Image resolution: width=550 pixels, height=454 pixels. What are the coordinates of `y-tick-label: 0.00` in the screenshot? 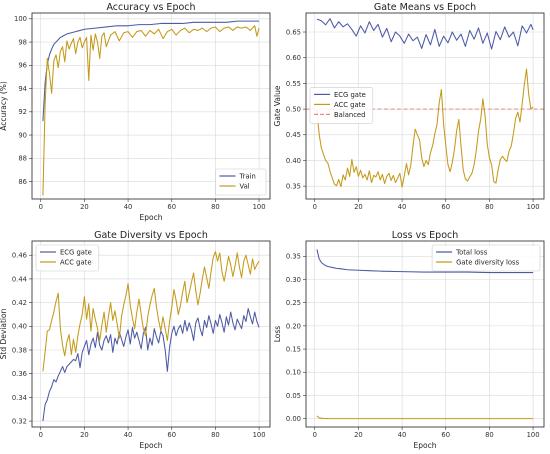 It's located at (293, 419).